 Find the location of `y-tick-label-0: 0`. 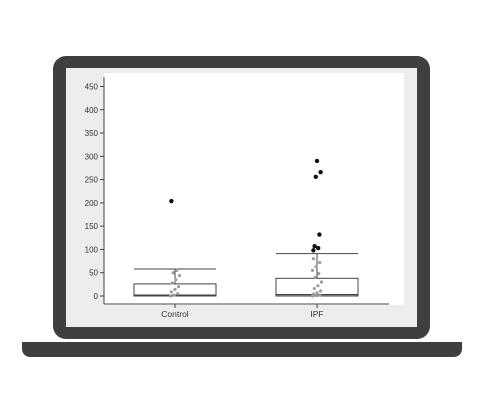

y-tick-label-0: 0 is located at coordinates (96, 296).